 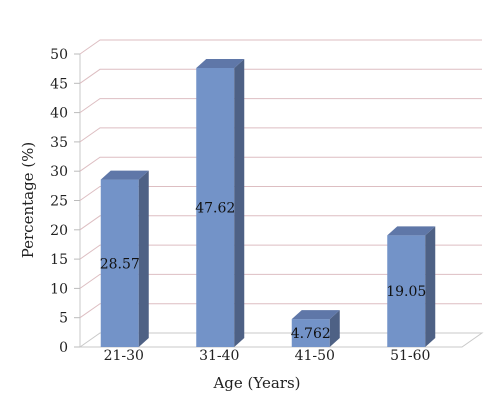 I want to click on y-tick-label: 40, so click(x=59, y=114).